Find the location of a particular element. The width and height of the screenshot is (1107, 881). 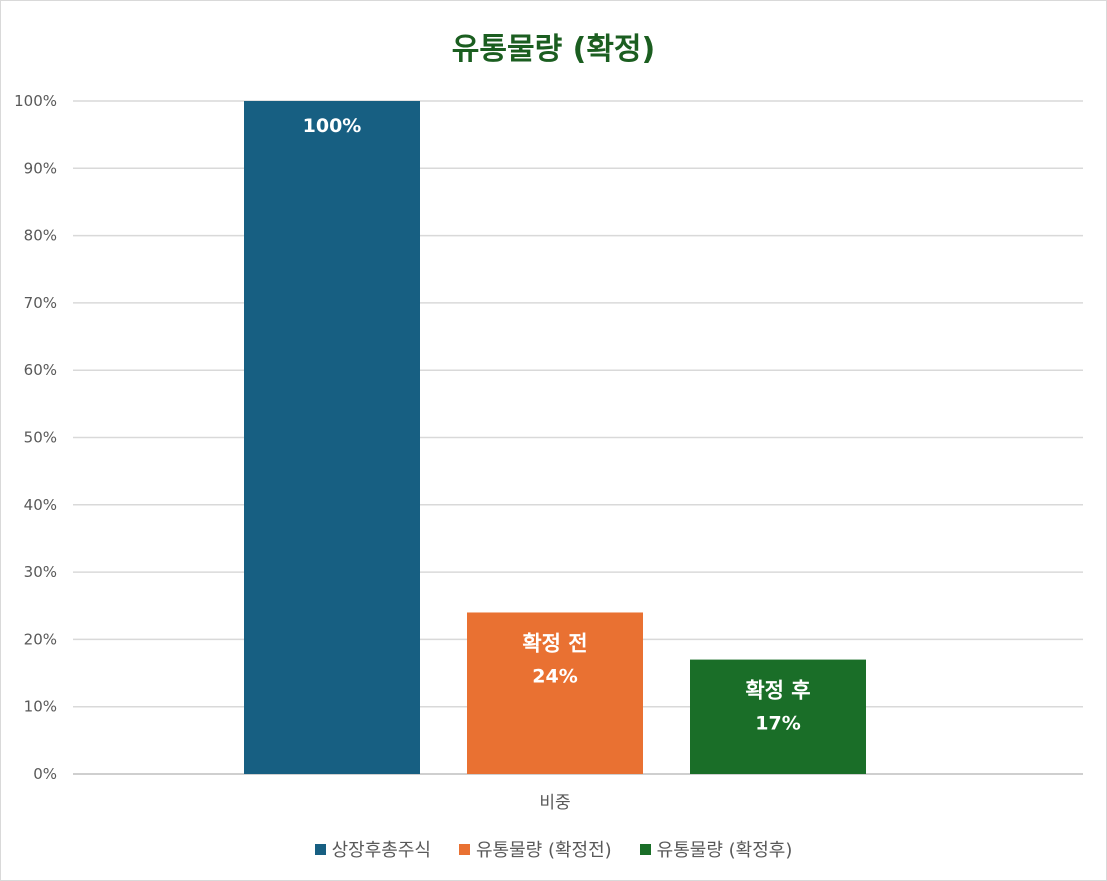

y-tick-label: 10% is located at coordinates (40, 707).